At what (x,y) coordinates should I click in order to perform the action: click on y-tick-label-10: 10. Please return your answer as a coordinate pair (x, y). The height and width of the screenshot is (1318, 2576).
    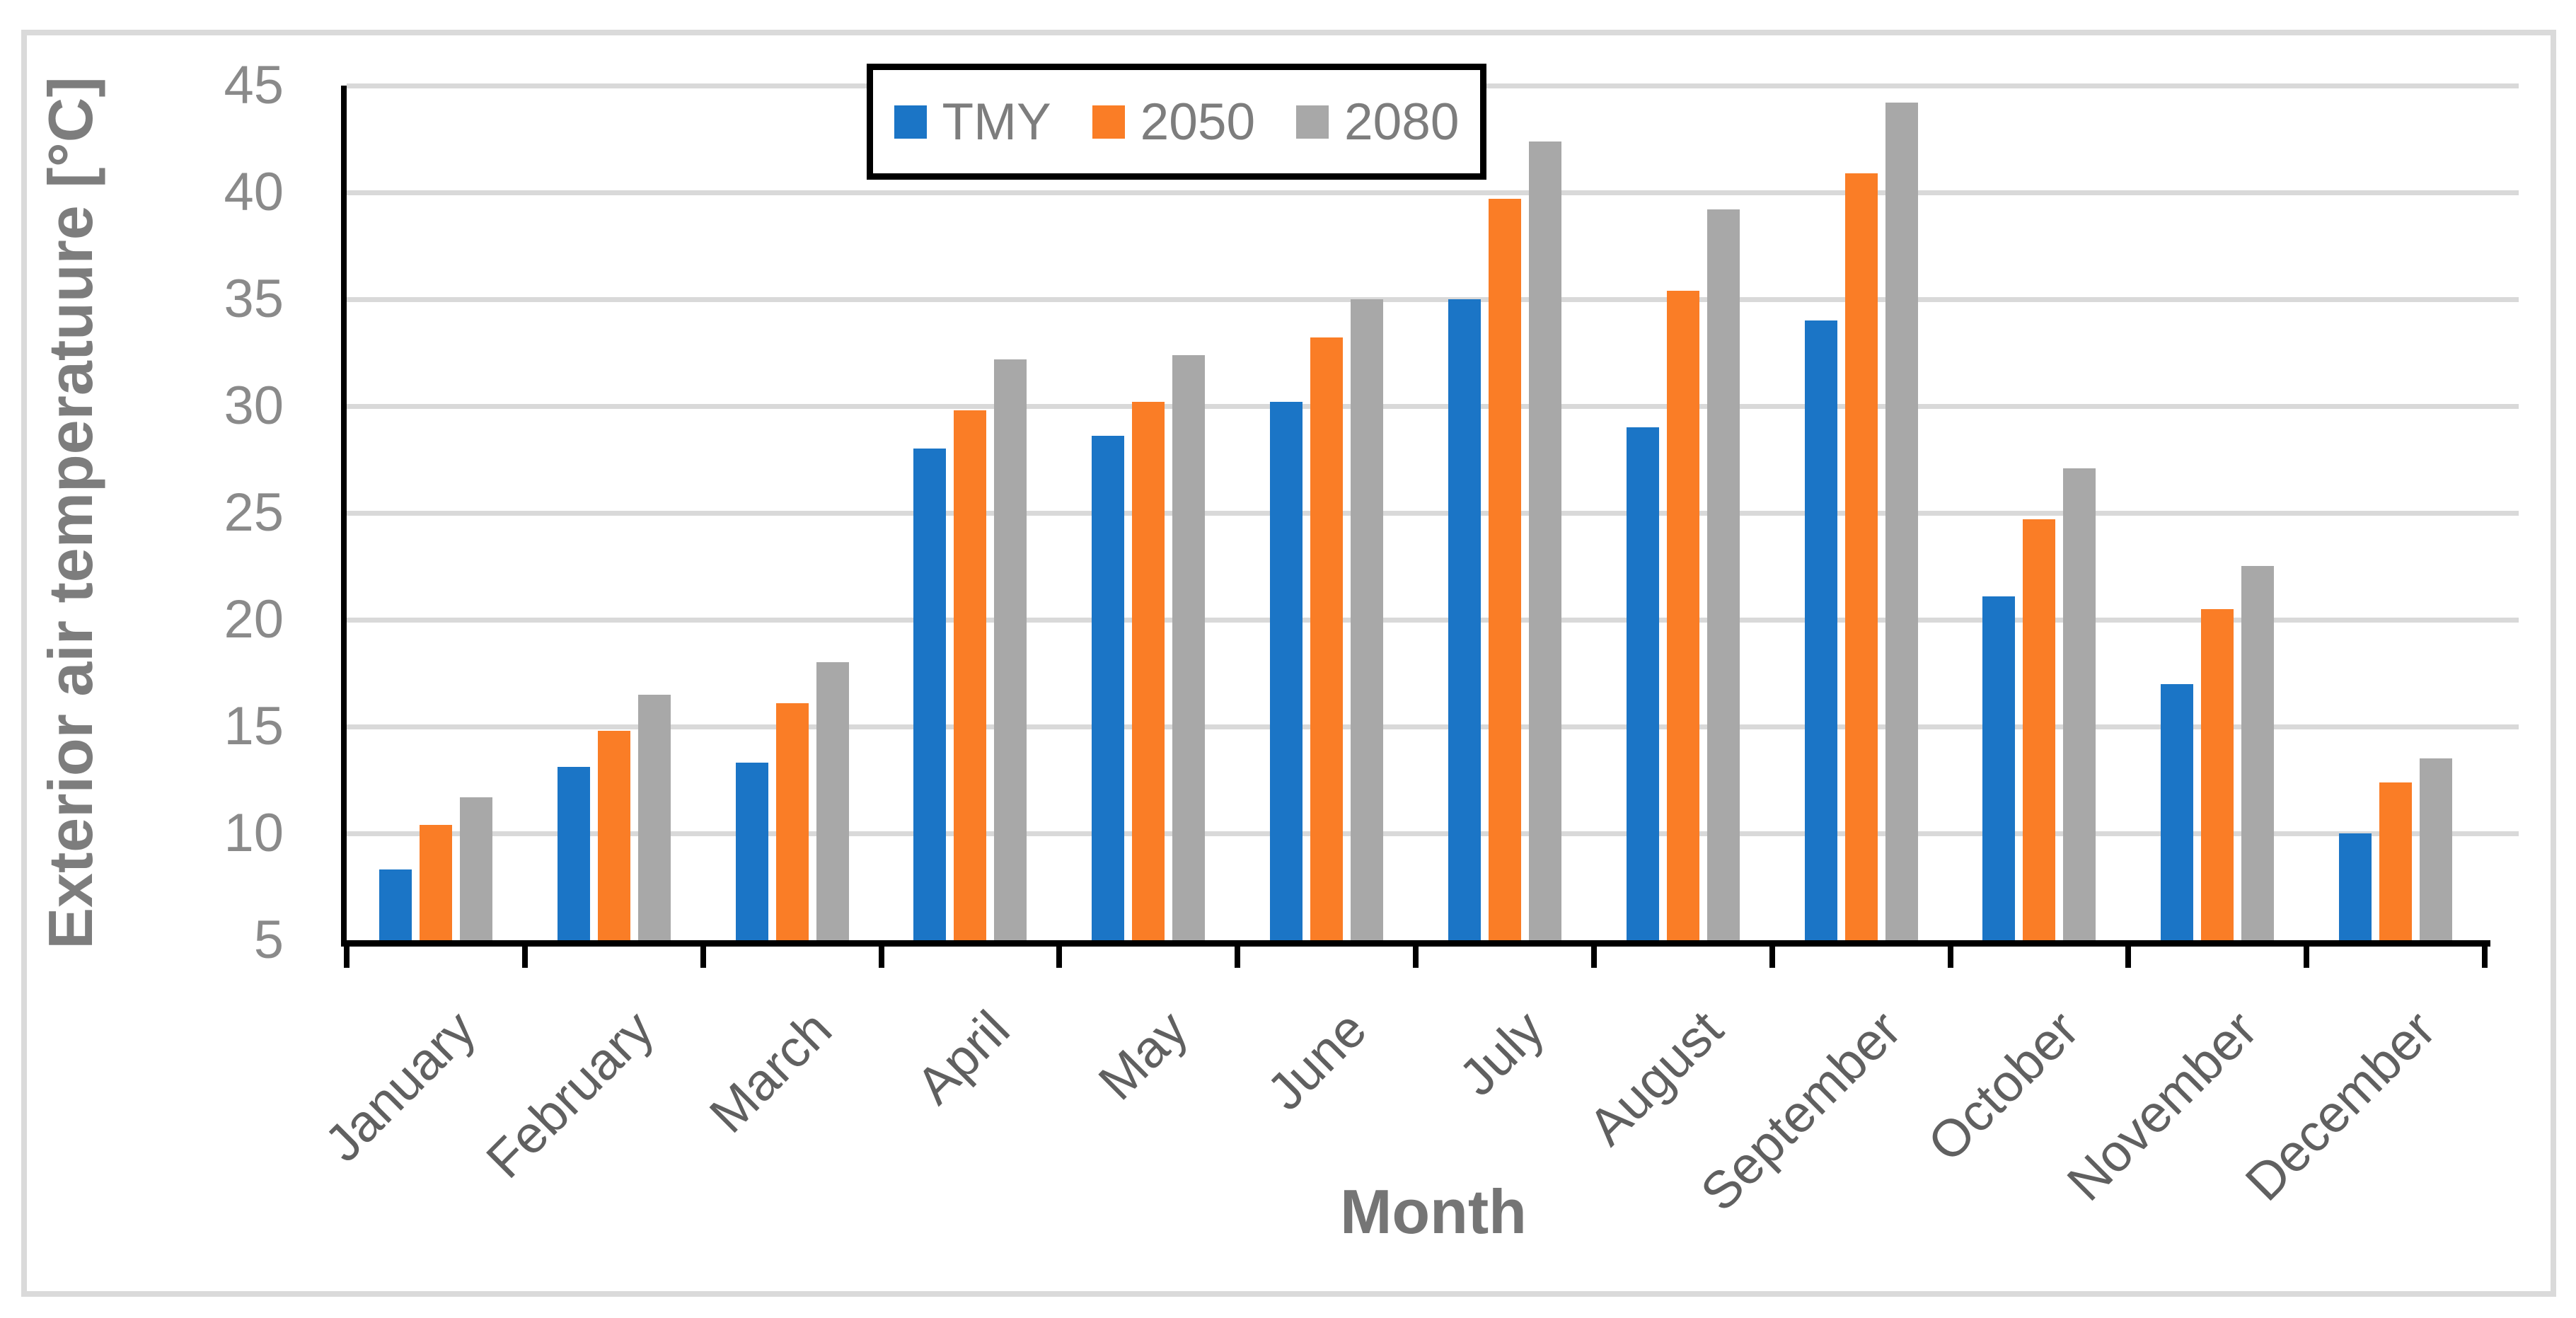
    Looking at the image, I should click on (254, 833).